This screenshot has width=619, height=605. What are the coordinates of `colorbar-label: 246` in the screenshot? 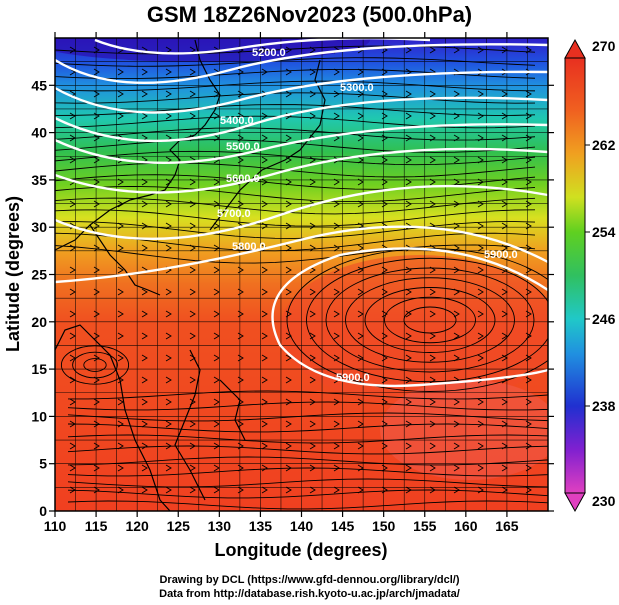 It's located at (604, 319).